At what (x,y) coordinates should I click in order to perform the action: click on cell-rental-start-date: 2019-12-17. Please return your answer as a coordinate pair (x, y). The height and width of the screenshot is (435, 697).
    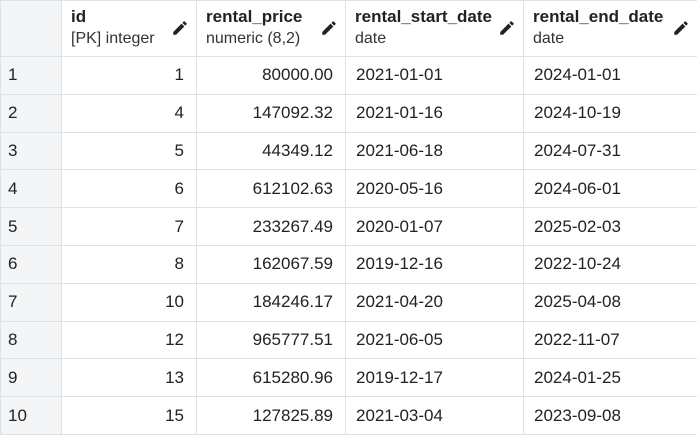
    Looking at the image, I should click on (434, 378).